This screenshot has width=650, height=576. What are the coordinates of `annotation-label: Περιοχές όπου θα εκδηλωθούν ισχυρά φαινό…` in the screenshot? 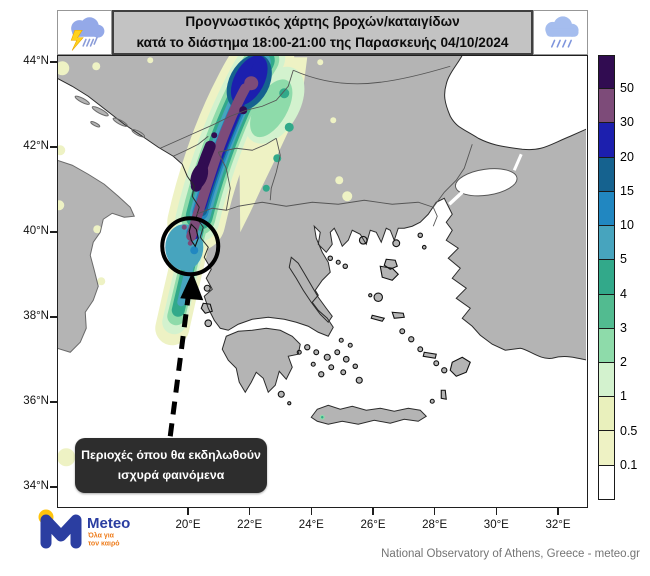 It's located at (171, 465).